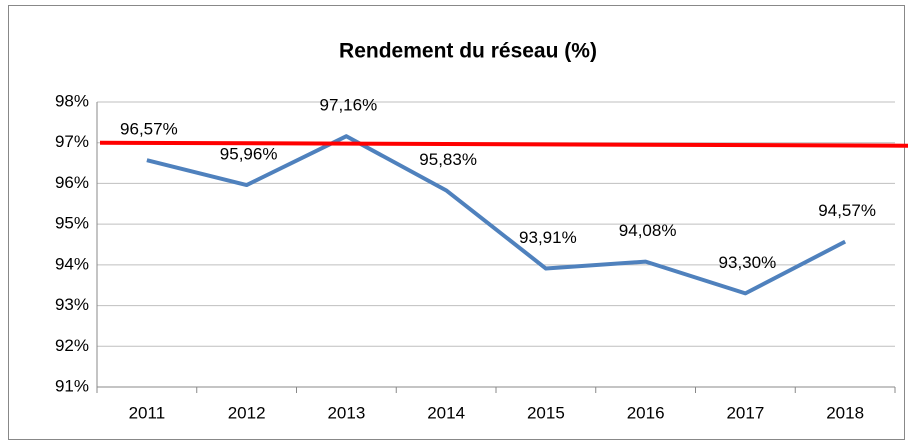 This screenshot has width=911, height=445. I want to click on x-tick-label: 2016, so click(646, 412).